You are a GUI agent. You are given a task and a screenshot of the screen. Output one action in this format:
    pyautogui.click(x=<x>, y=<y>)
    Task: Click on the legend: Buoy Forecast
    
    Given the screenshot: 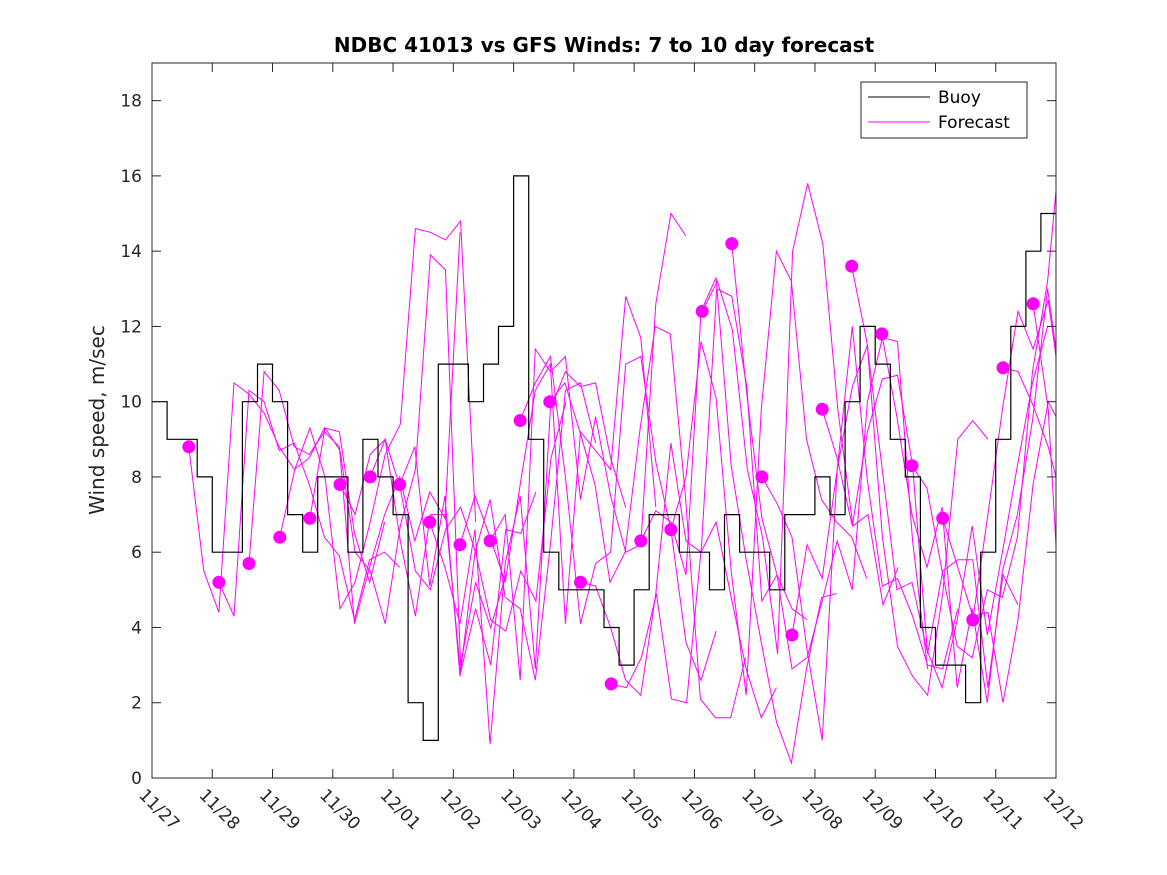 What is the action you would take?
    pyautogui.click(x=944, y=110)
    